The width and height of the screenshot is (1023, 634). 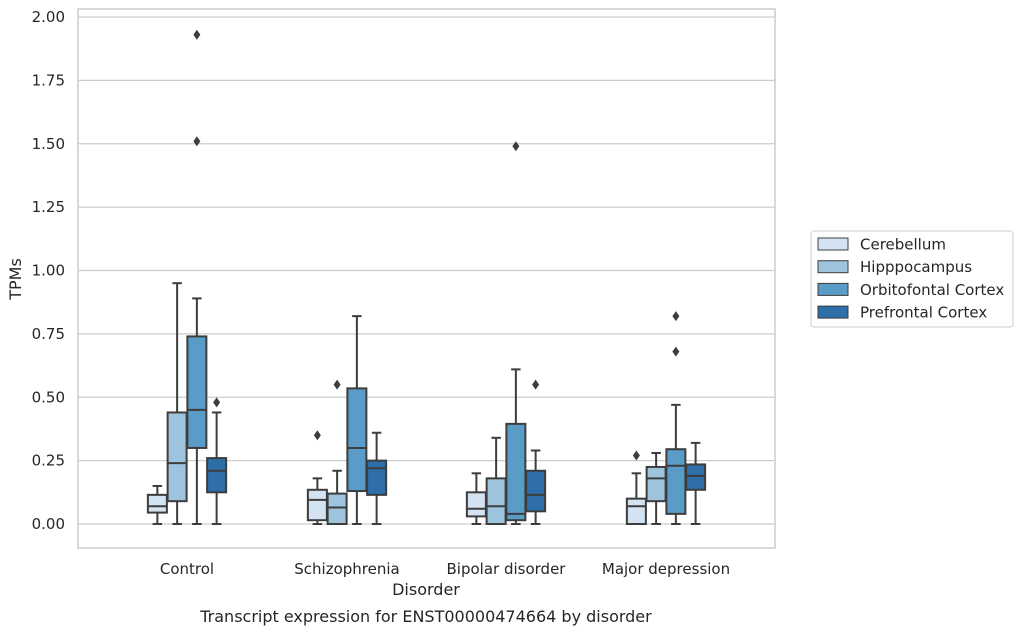 What do you see at coordinates (48, 80) in the screenshot?
I see `y-tick-label: 1.75` at bounding box center [48, 80].